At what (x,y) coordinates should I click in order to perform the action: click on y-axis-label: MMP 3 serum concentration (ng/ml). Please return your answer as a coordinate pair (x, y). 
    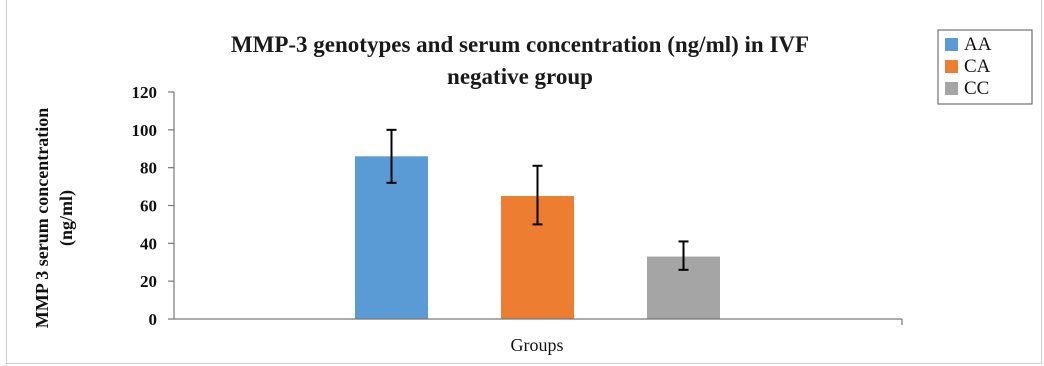
    Looking at the image, I should click on (54, 218).